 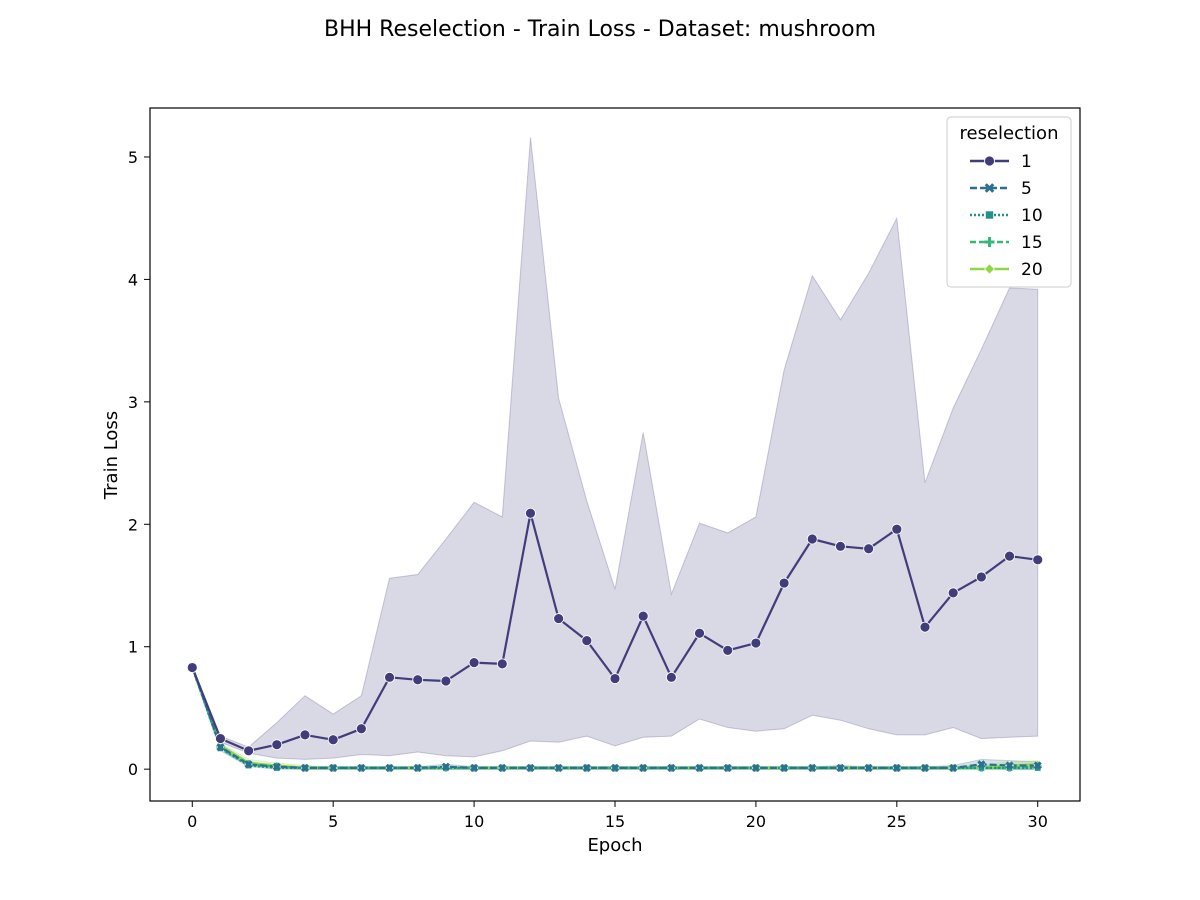 What do you see at coordinates (1032, 243) in the screenshot?
I see `legend-label-15: 15` at bounding box center [1032, 243].